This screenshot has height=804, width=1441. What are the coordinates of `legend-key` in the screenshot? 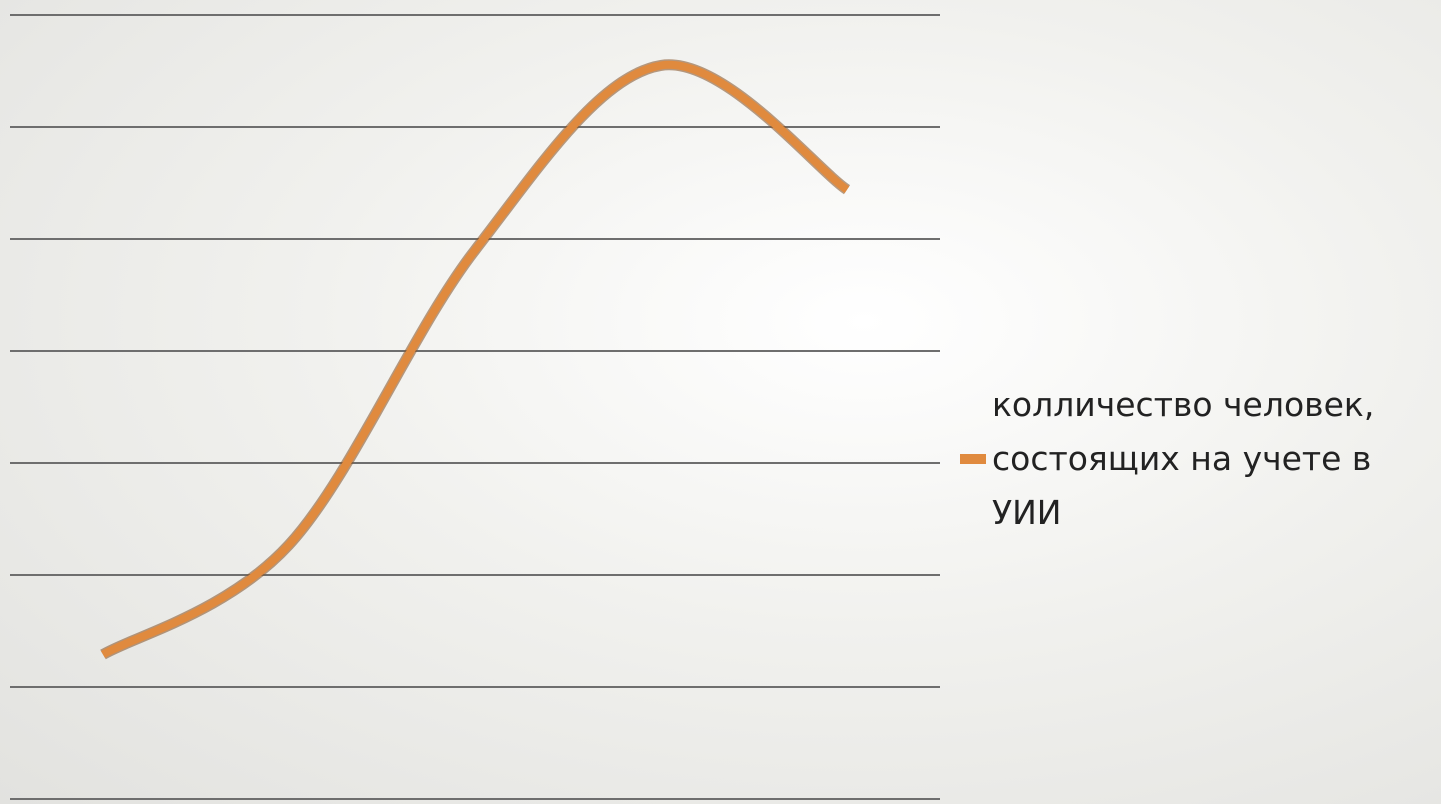 It's located at (973, 459).